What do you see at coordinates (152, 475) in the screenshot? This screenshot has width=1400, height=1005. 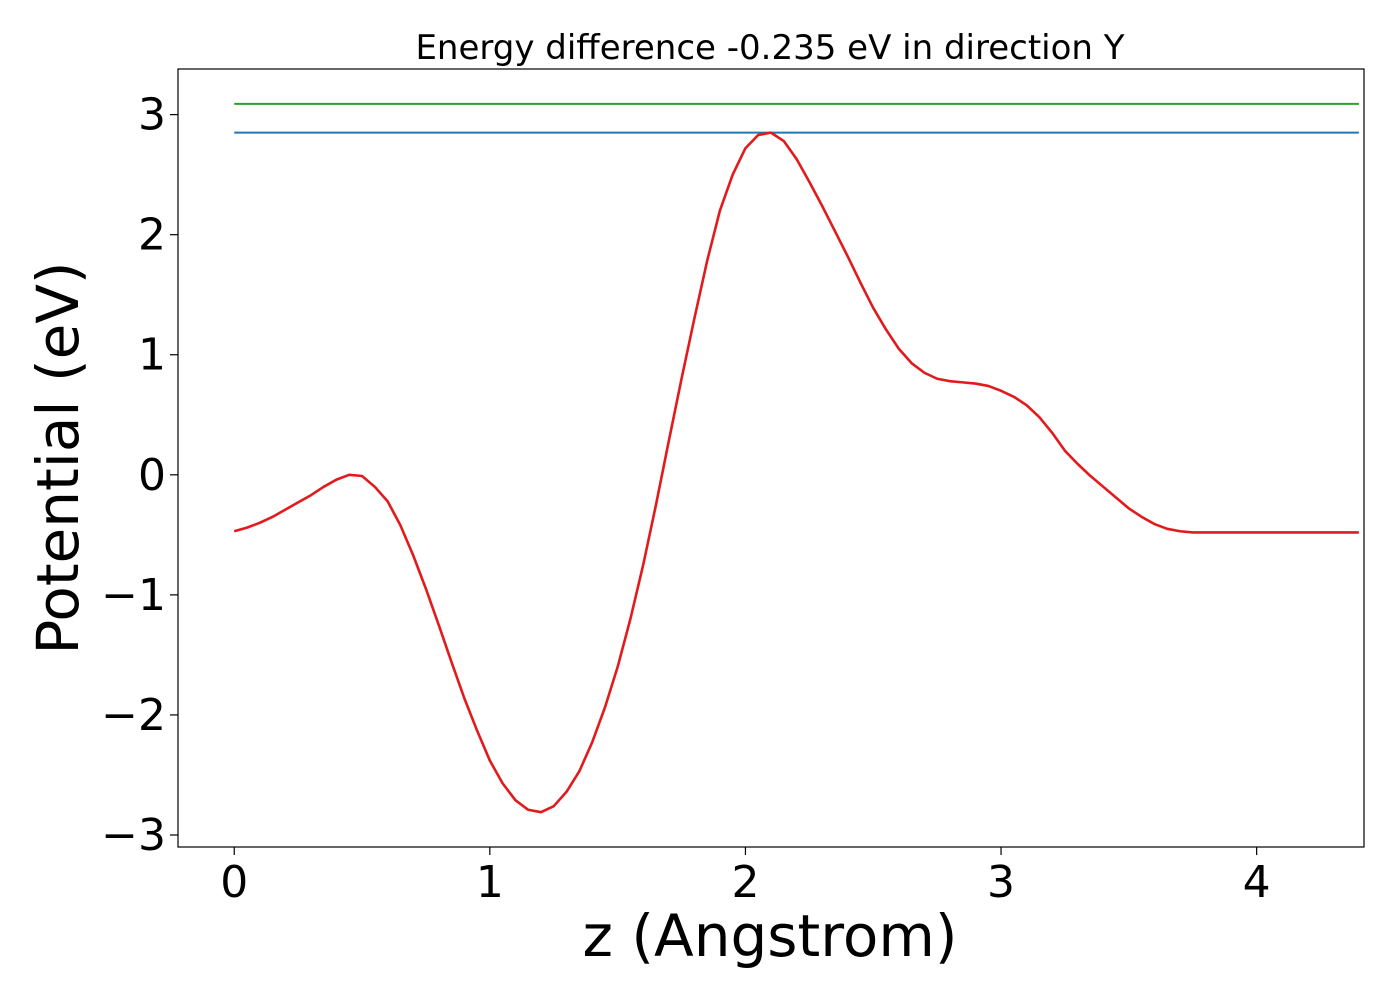 I see `y-tick-label: 0` at bounding box center [152, 475].